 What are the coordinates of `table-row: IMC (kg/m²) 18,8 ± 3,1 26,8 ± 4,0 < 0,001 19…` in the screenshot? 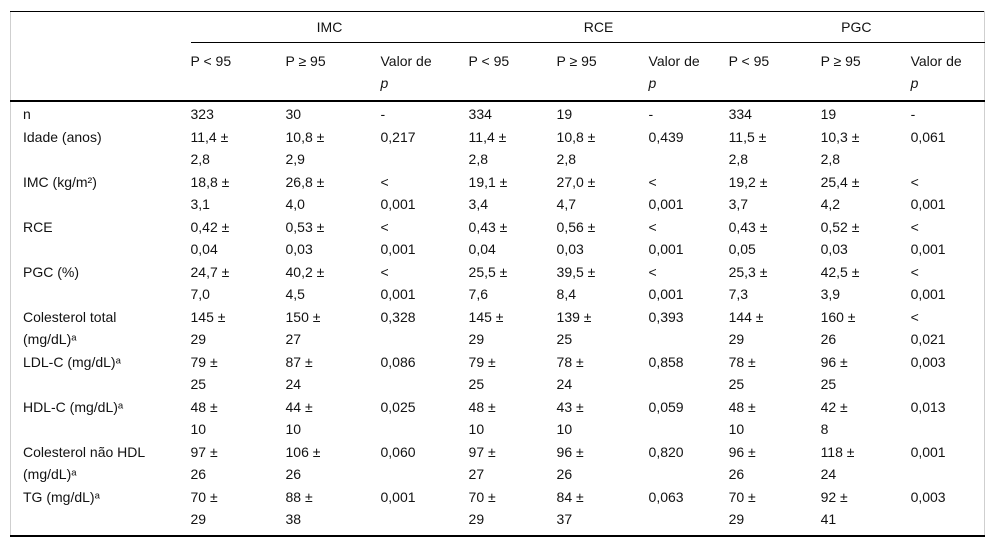 It's located at (498, 192).